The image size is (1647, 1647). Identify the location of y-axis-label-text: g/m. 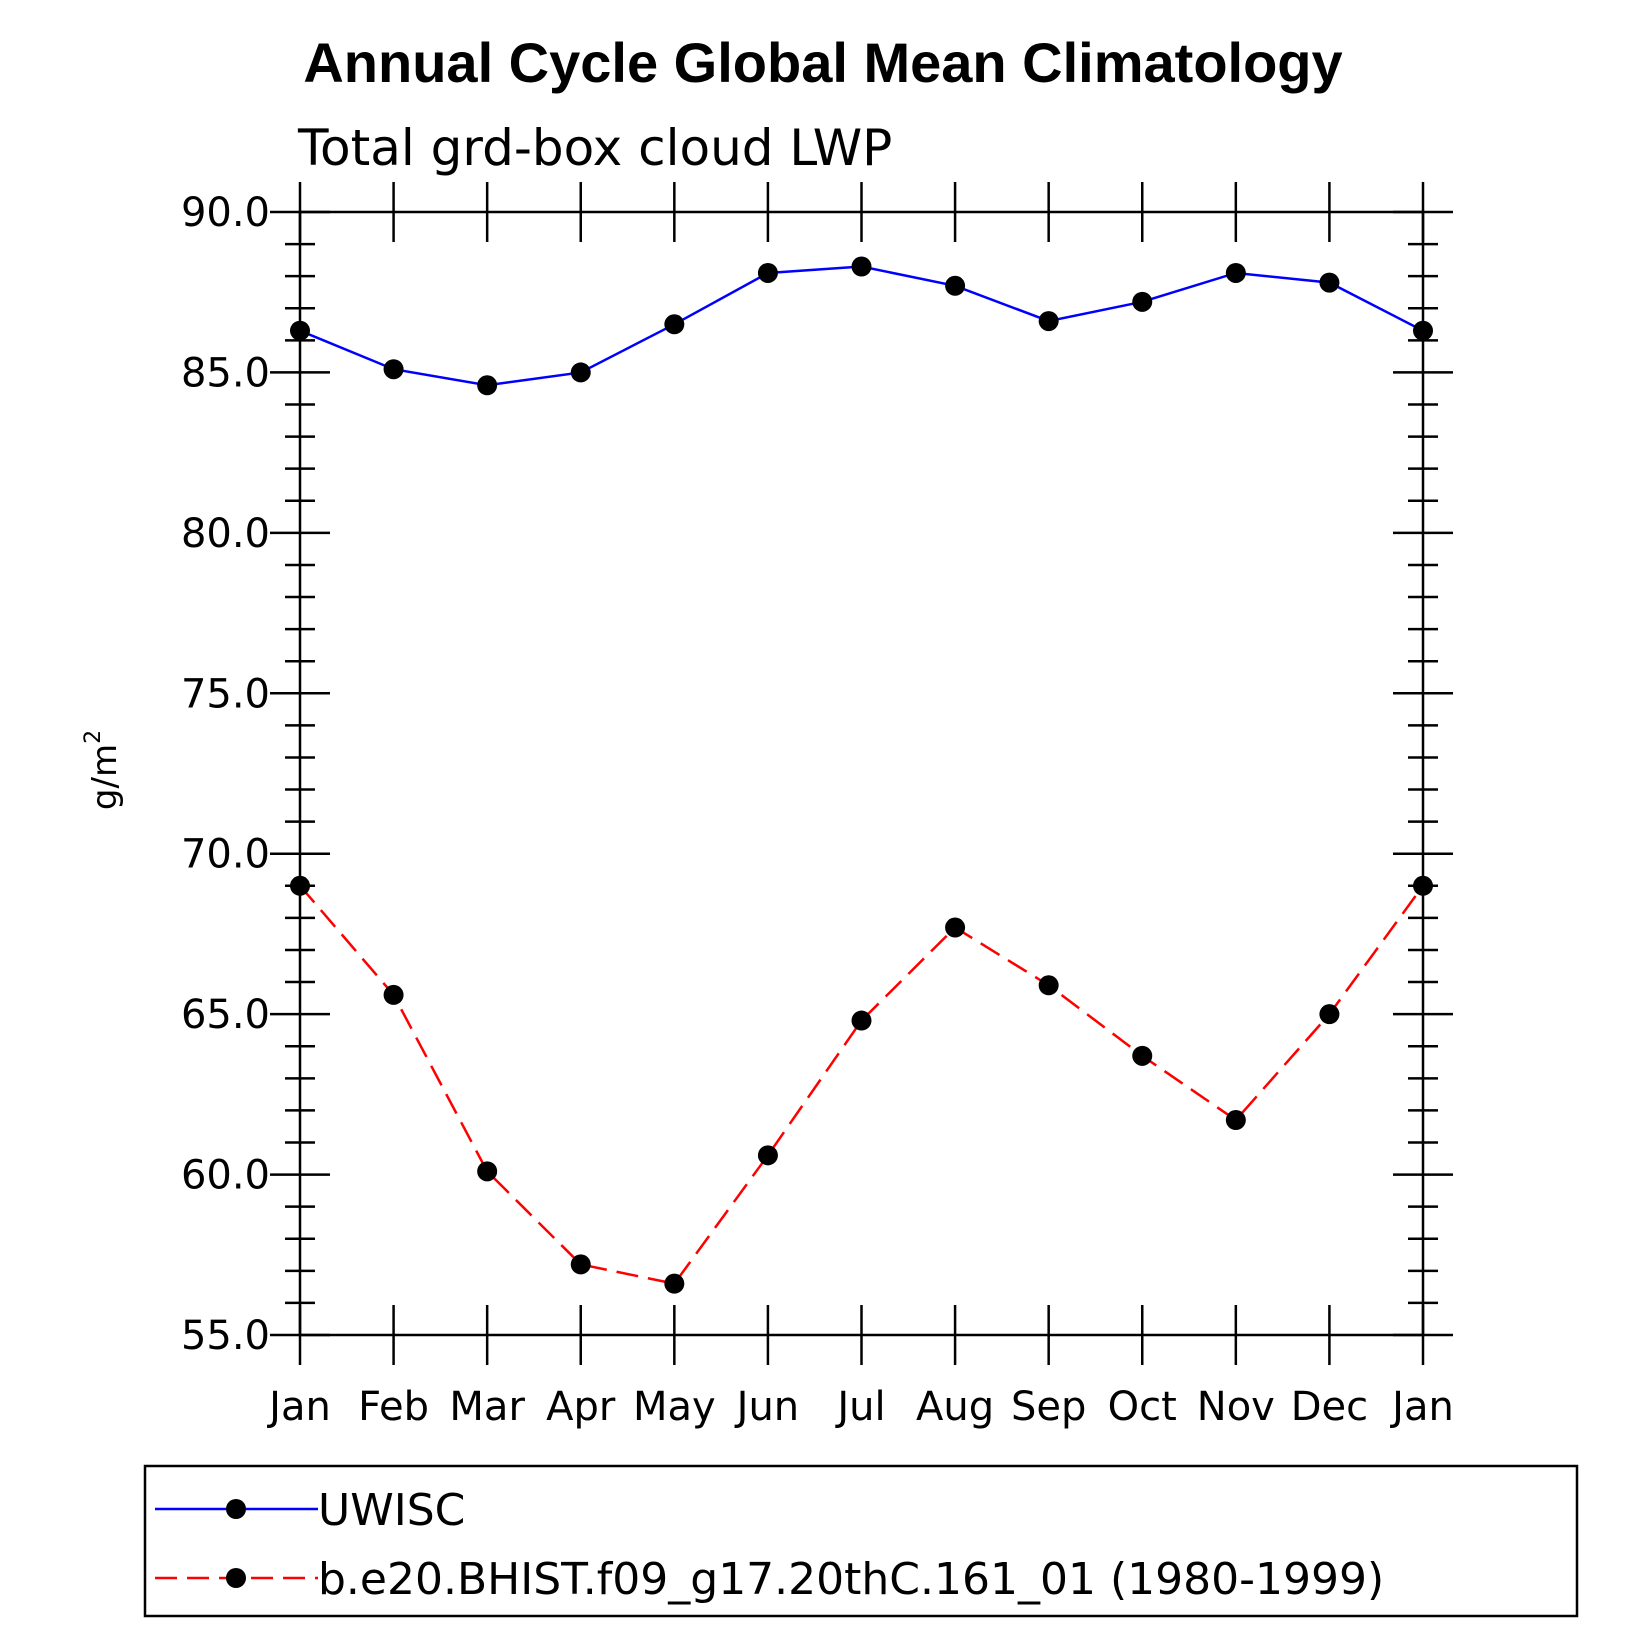
(105, 777).